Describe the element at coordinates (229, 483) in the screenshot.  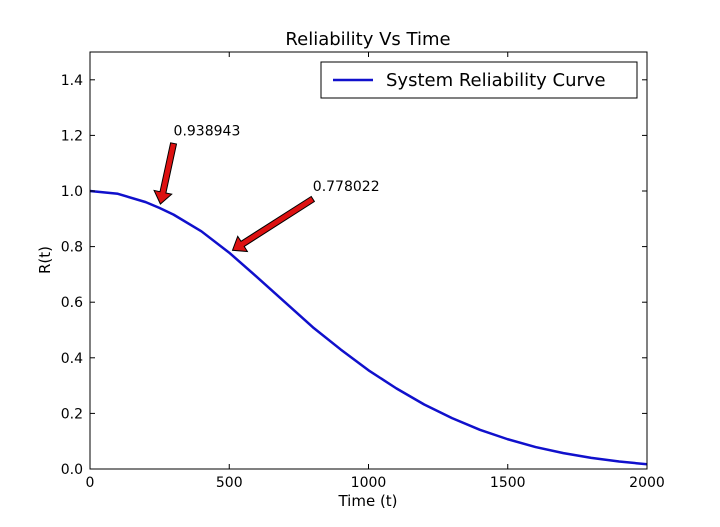
I see `x-tick-label: 500` at that location.